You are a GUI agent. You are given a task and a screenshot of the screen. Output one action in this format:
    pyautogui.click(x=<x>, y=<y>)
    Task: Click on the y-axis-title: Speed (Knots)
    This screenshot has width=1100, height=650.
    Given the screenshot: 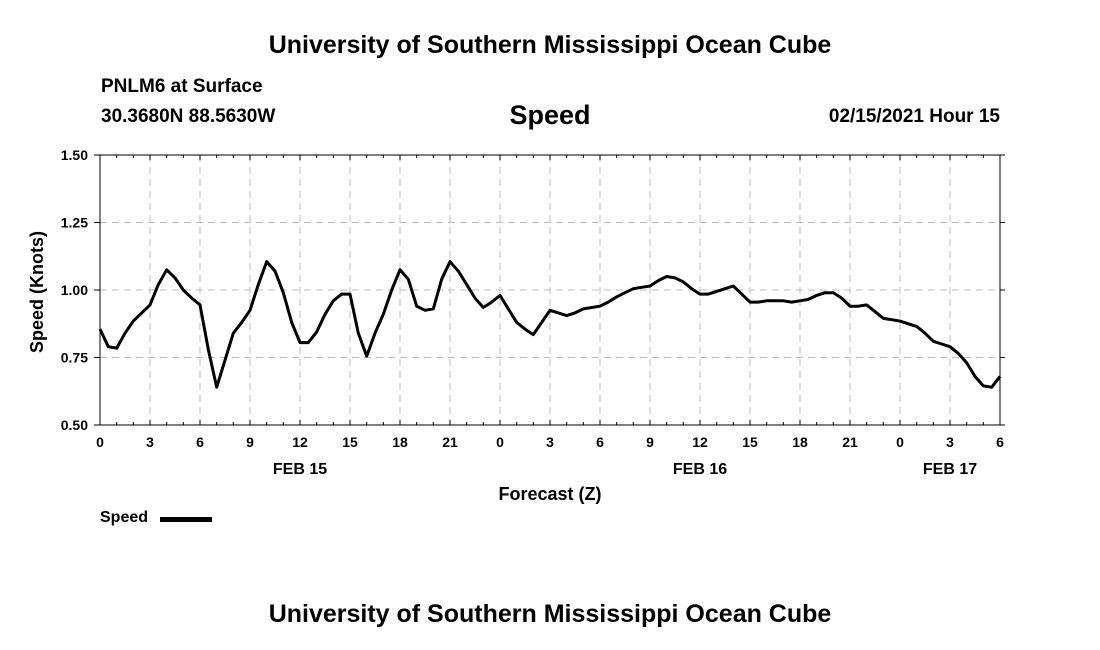 What is the action you would take?
    pyautogui.click(x=37, y=292)
    